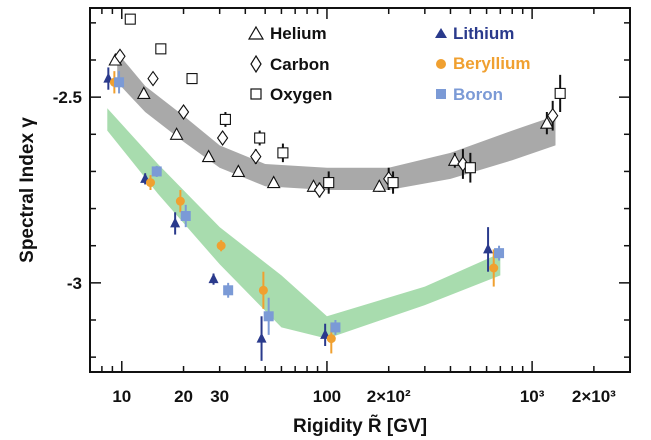 The height and width of the screenshot is (440, 651). I want to click on x-tick-label: 2×10³, so click(594, 396).